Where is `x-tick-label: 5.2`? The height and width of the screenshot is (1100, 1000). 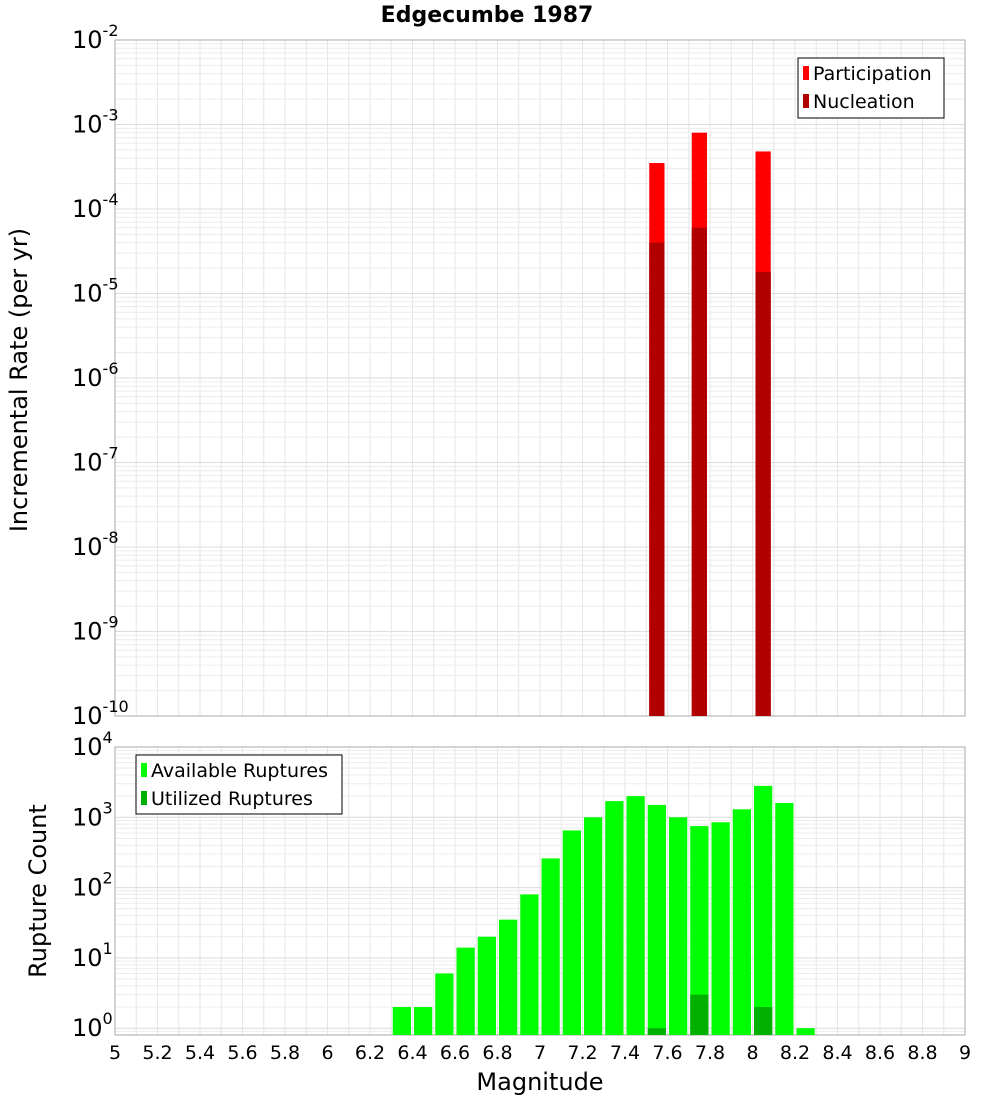
x-tick-label: 5.2 is located at coordinates (157, 1053).